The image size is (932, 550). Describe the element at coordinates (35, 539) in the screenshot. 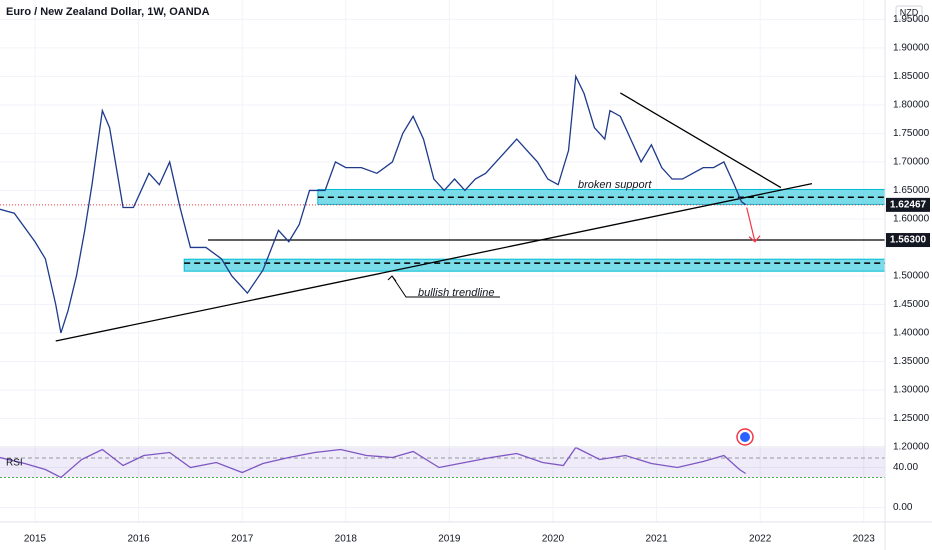

I see `x-tick-label: 2015` at that location.